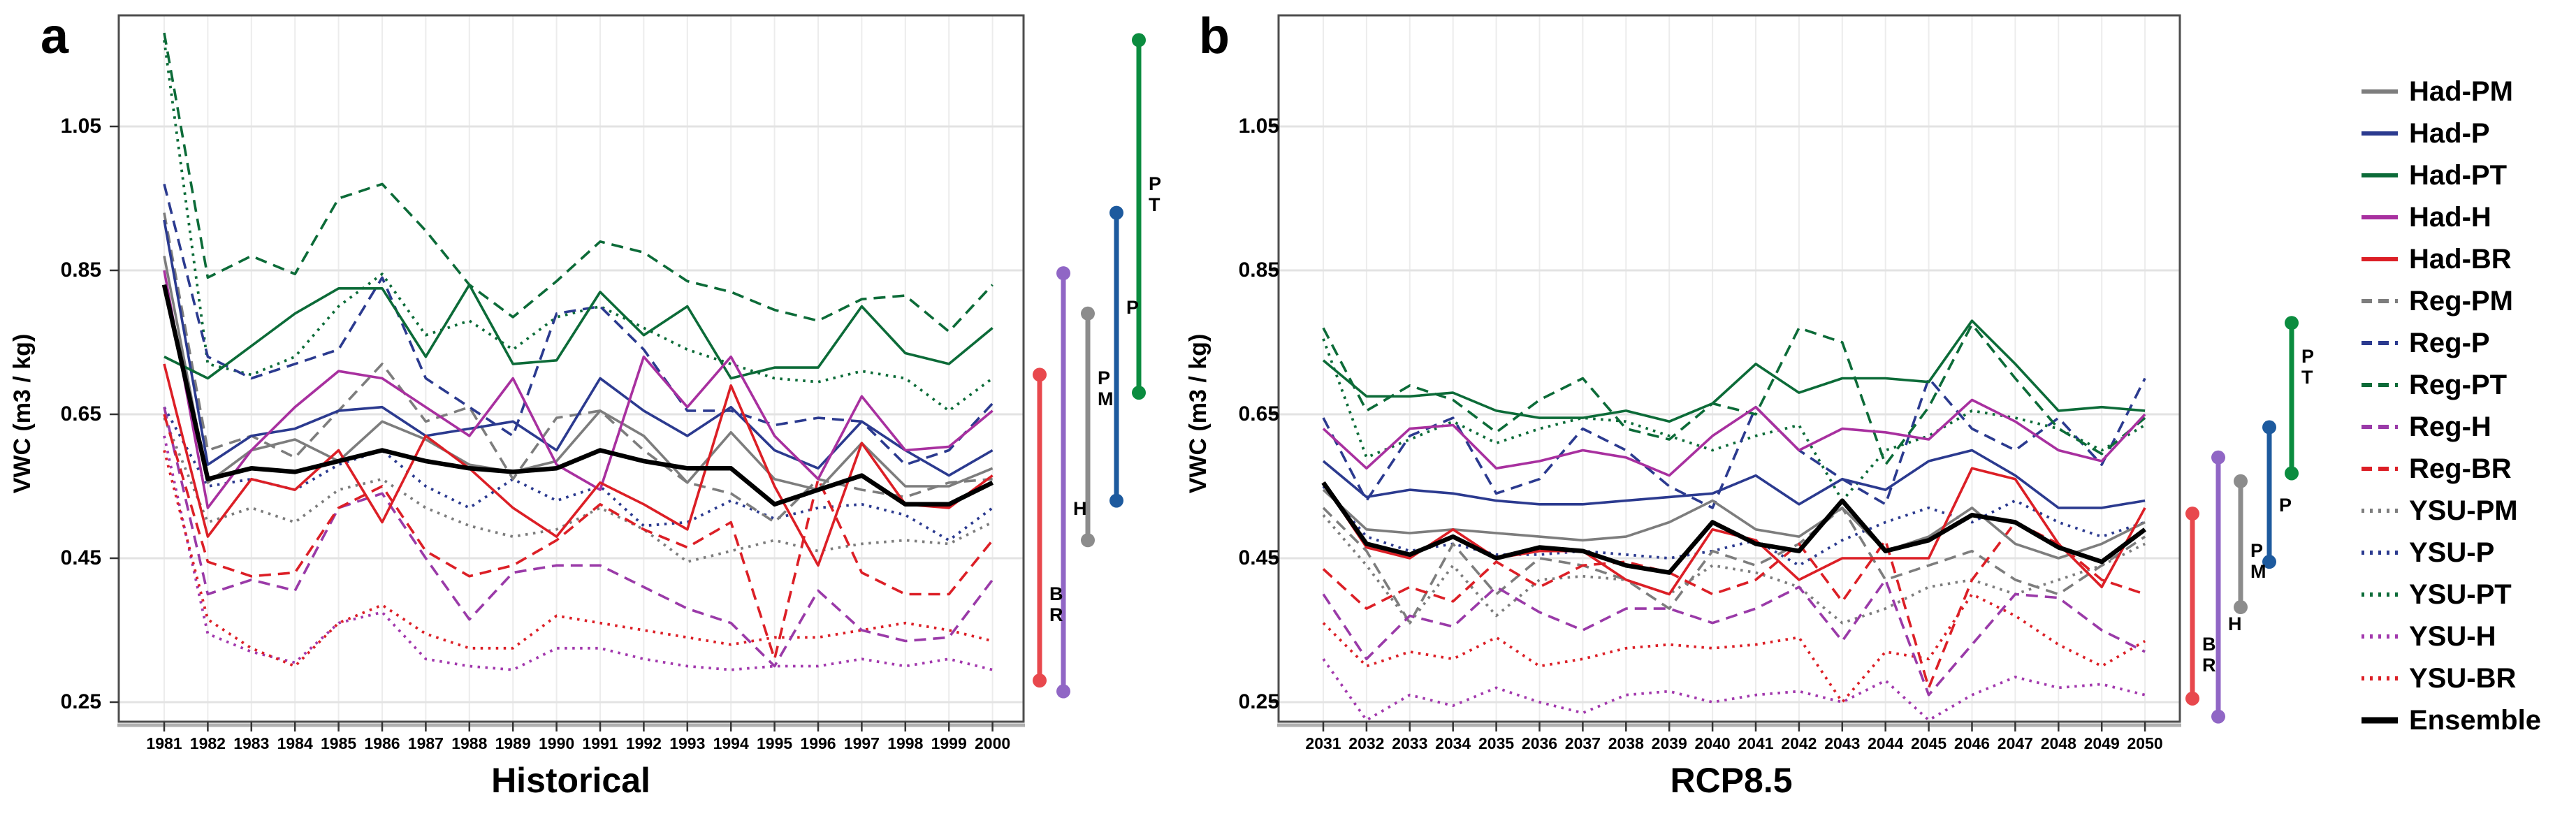 The height and width of the screenshot is (830, 2576). I want to click on panel-title-historical: Historical, so click(570, 780).